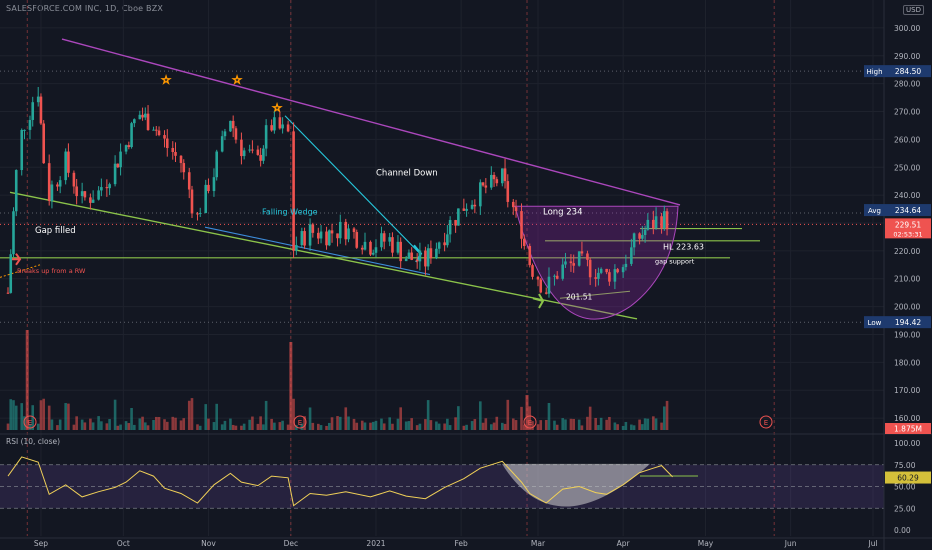  What do you see at coordinates (913, 10) in the screenshot?
I see `currency-badge: USD` at bounding box center [913, 10].